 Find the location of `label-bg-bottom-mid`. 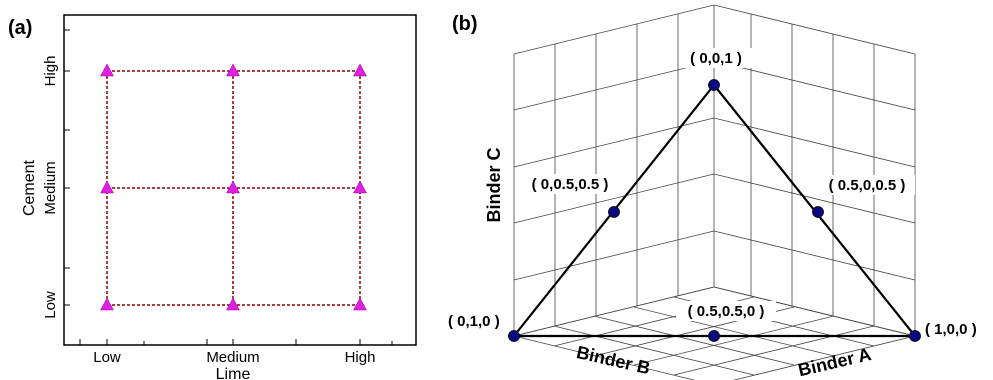

label-bg-bottom-mid is located at coordinates (726, 311).